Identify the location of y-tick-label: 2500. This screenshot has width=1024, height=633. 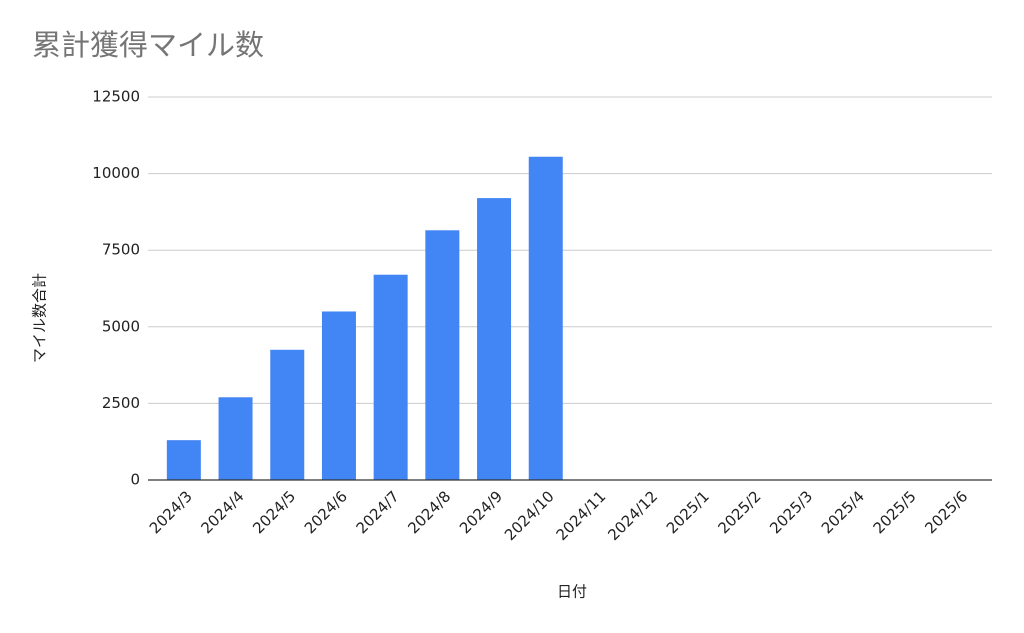
(121, 403).